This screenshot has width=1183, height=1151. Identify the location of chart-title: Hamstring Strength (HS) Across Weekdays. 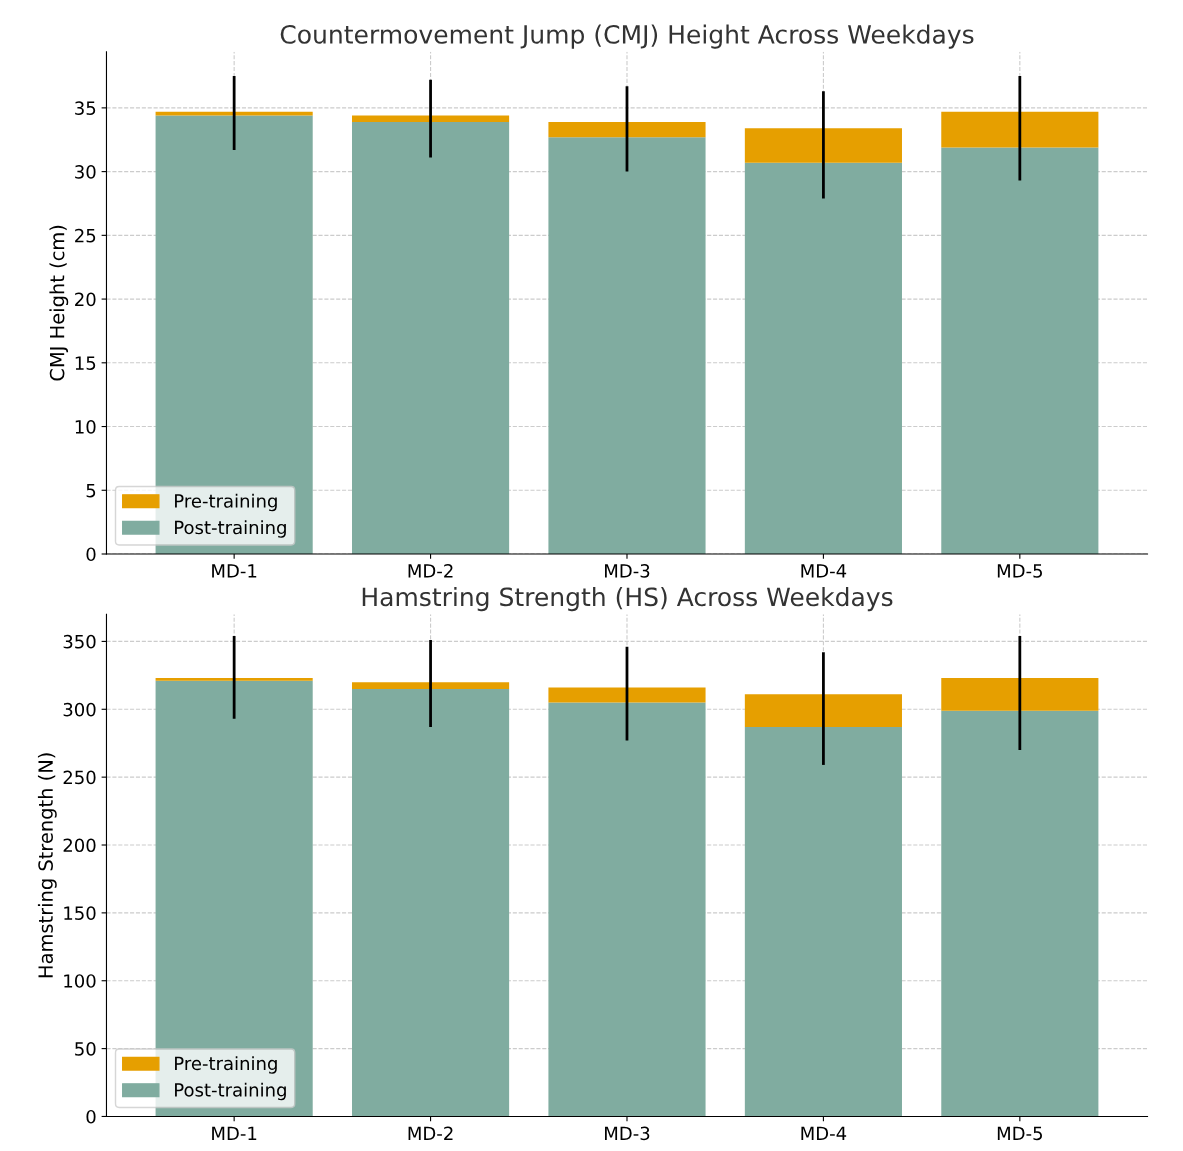
(627, 599).